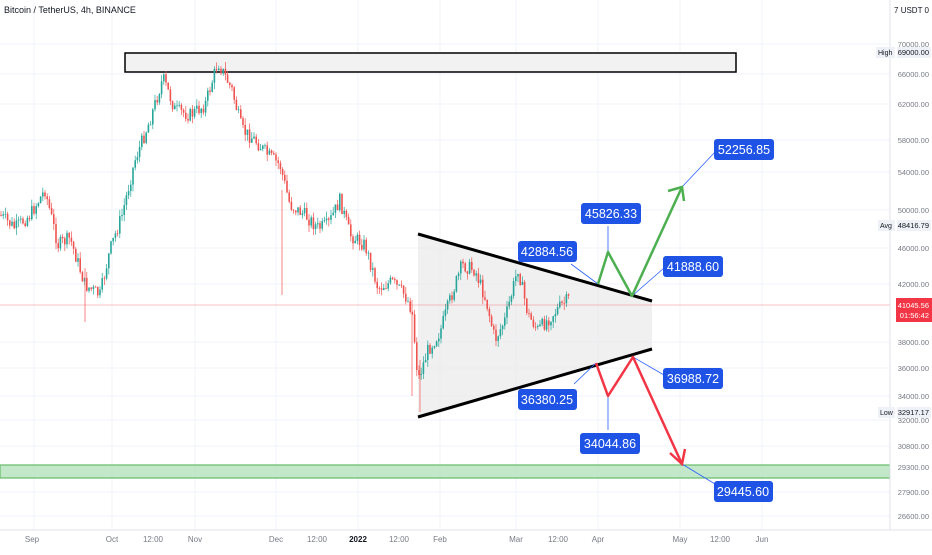 This screenshot has width=932, height=555. Describe the element at coordinates (610, 443) in the screenshot. I see `label-34044: 34044.86` at that location.